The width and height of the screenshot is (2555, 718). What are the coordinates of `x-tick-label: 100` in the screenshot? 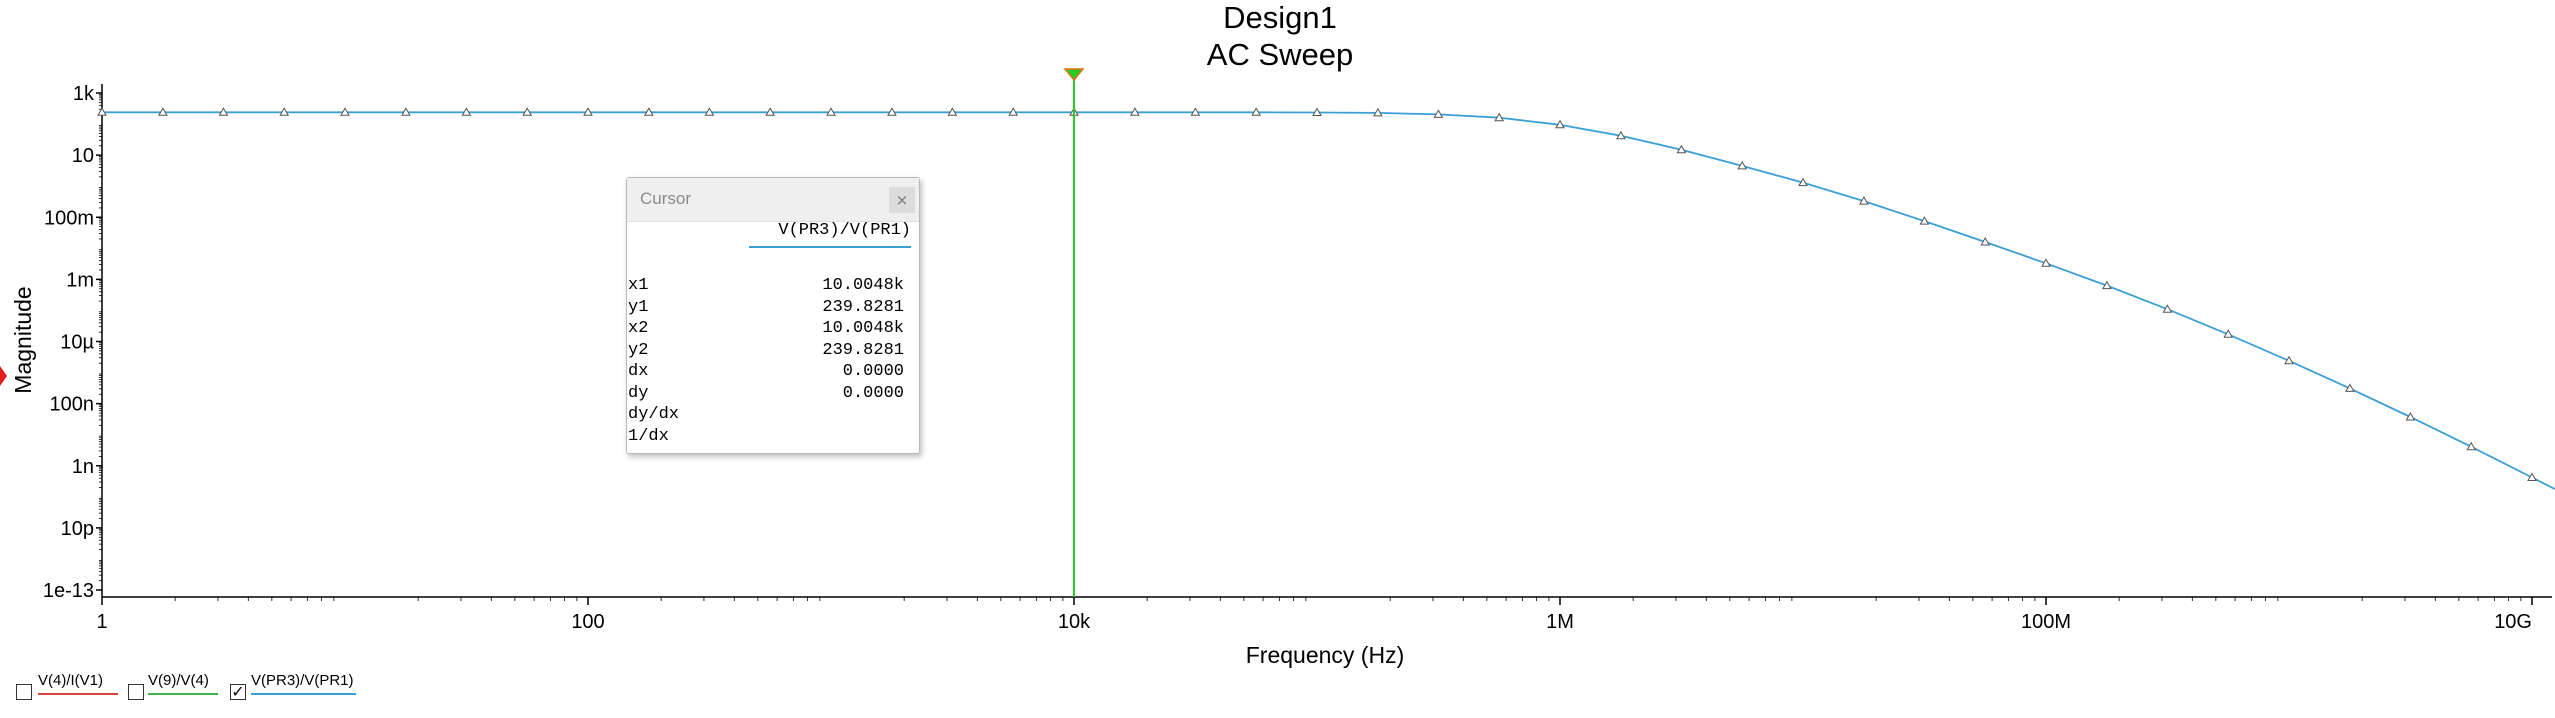 It's located at (587, 622).